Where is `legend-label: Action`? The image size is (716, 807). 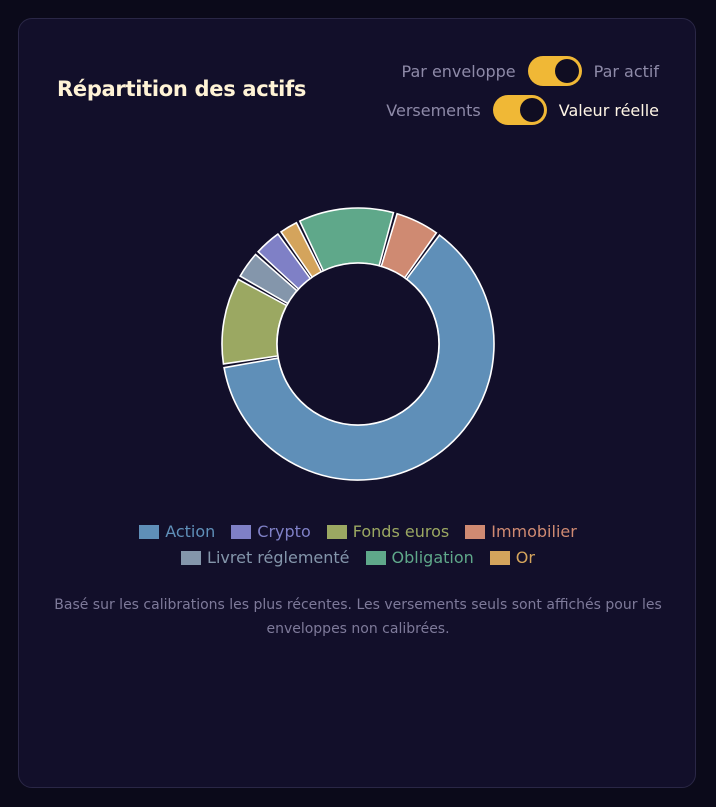
legend-label: Action is located at coordinates (190, 531).